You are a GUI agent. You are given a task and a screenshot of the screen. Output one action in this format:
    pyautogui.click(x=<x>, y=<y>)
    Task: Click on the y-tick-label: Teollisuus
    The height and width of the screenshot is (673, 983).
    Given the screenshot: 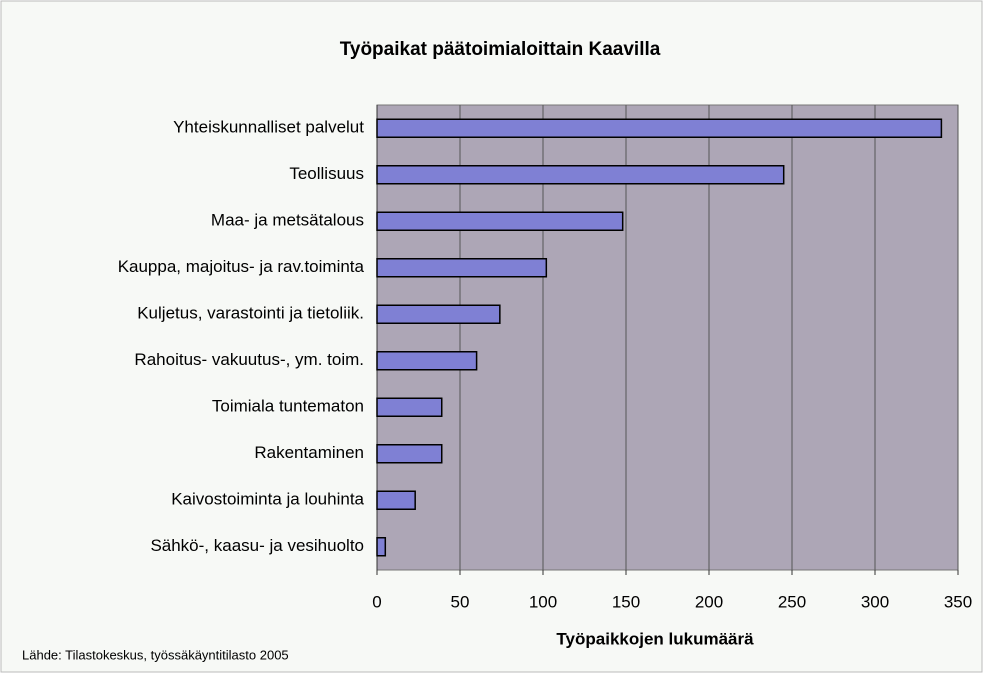 What is the action you would take?
    pyautogui.click(x=326, y=173)
    